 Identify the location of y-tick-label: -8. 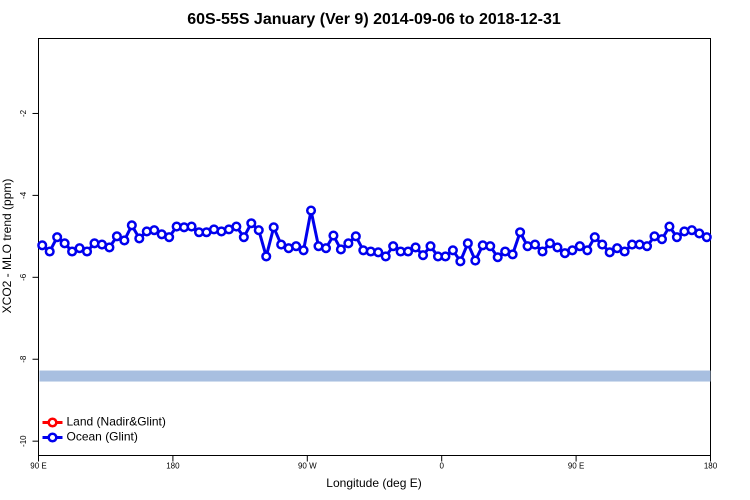
(23, 359).